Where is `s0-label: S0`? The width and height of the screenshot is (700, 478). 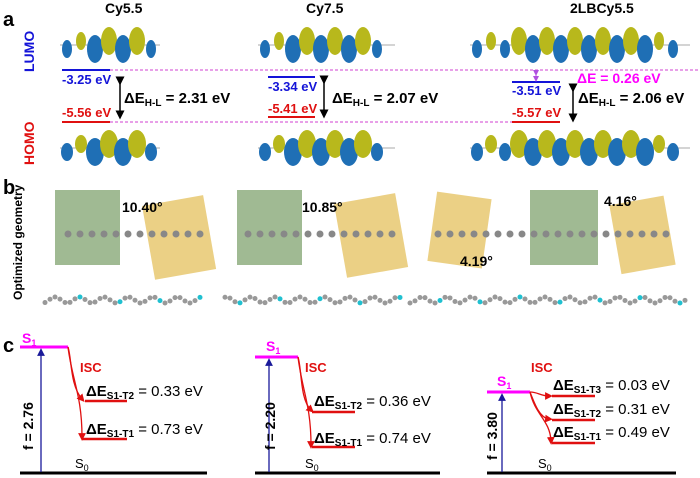
s0-label: S0 is located at coordinates (82, 464).